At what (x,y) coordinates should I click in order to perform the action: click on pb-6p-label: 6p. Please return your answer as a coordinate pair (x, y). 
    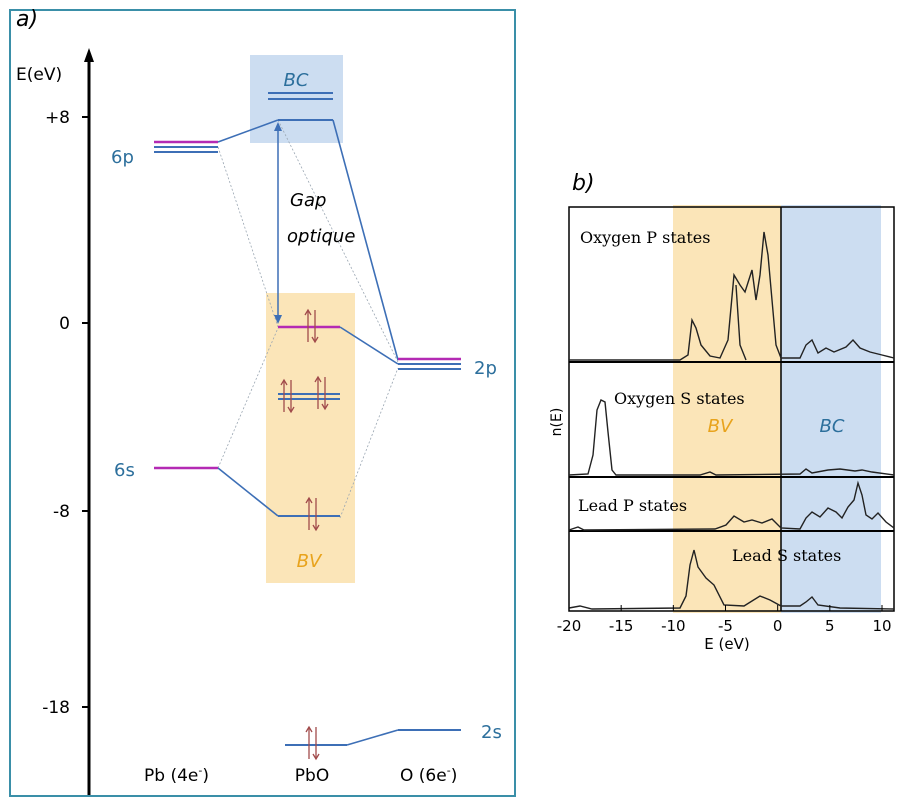
    Looking at the image, I should click on (122, 157).